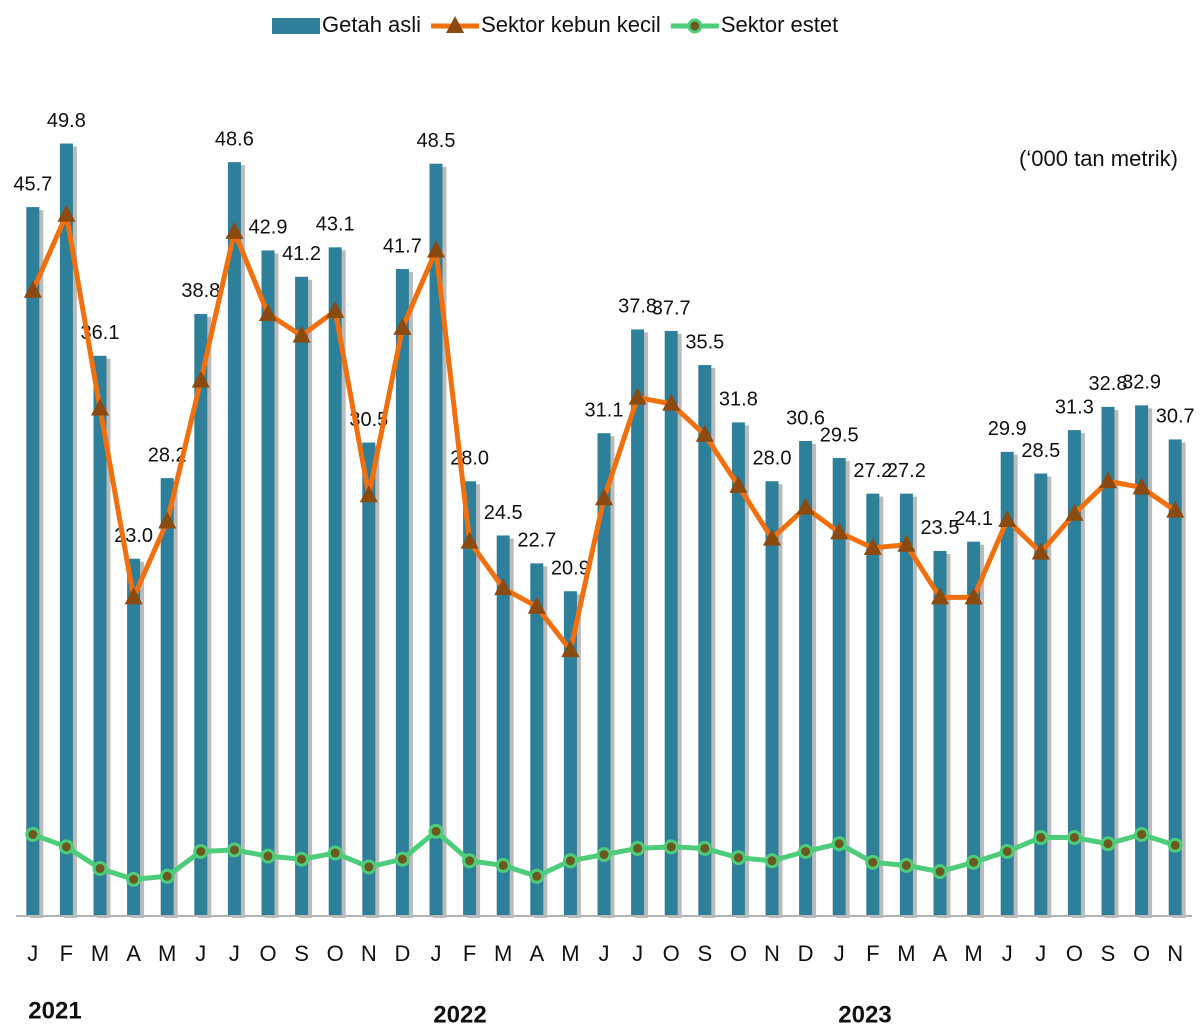 The width and height of the screenshot is (1204, 1034). What do you see at coordinates (604, 411) in the screenshot?
I see `data-label: 31.1` at bounding box center [604, 411].